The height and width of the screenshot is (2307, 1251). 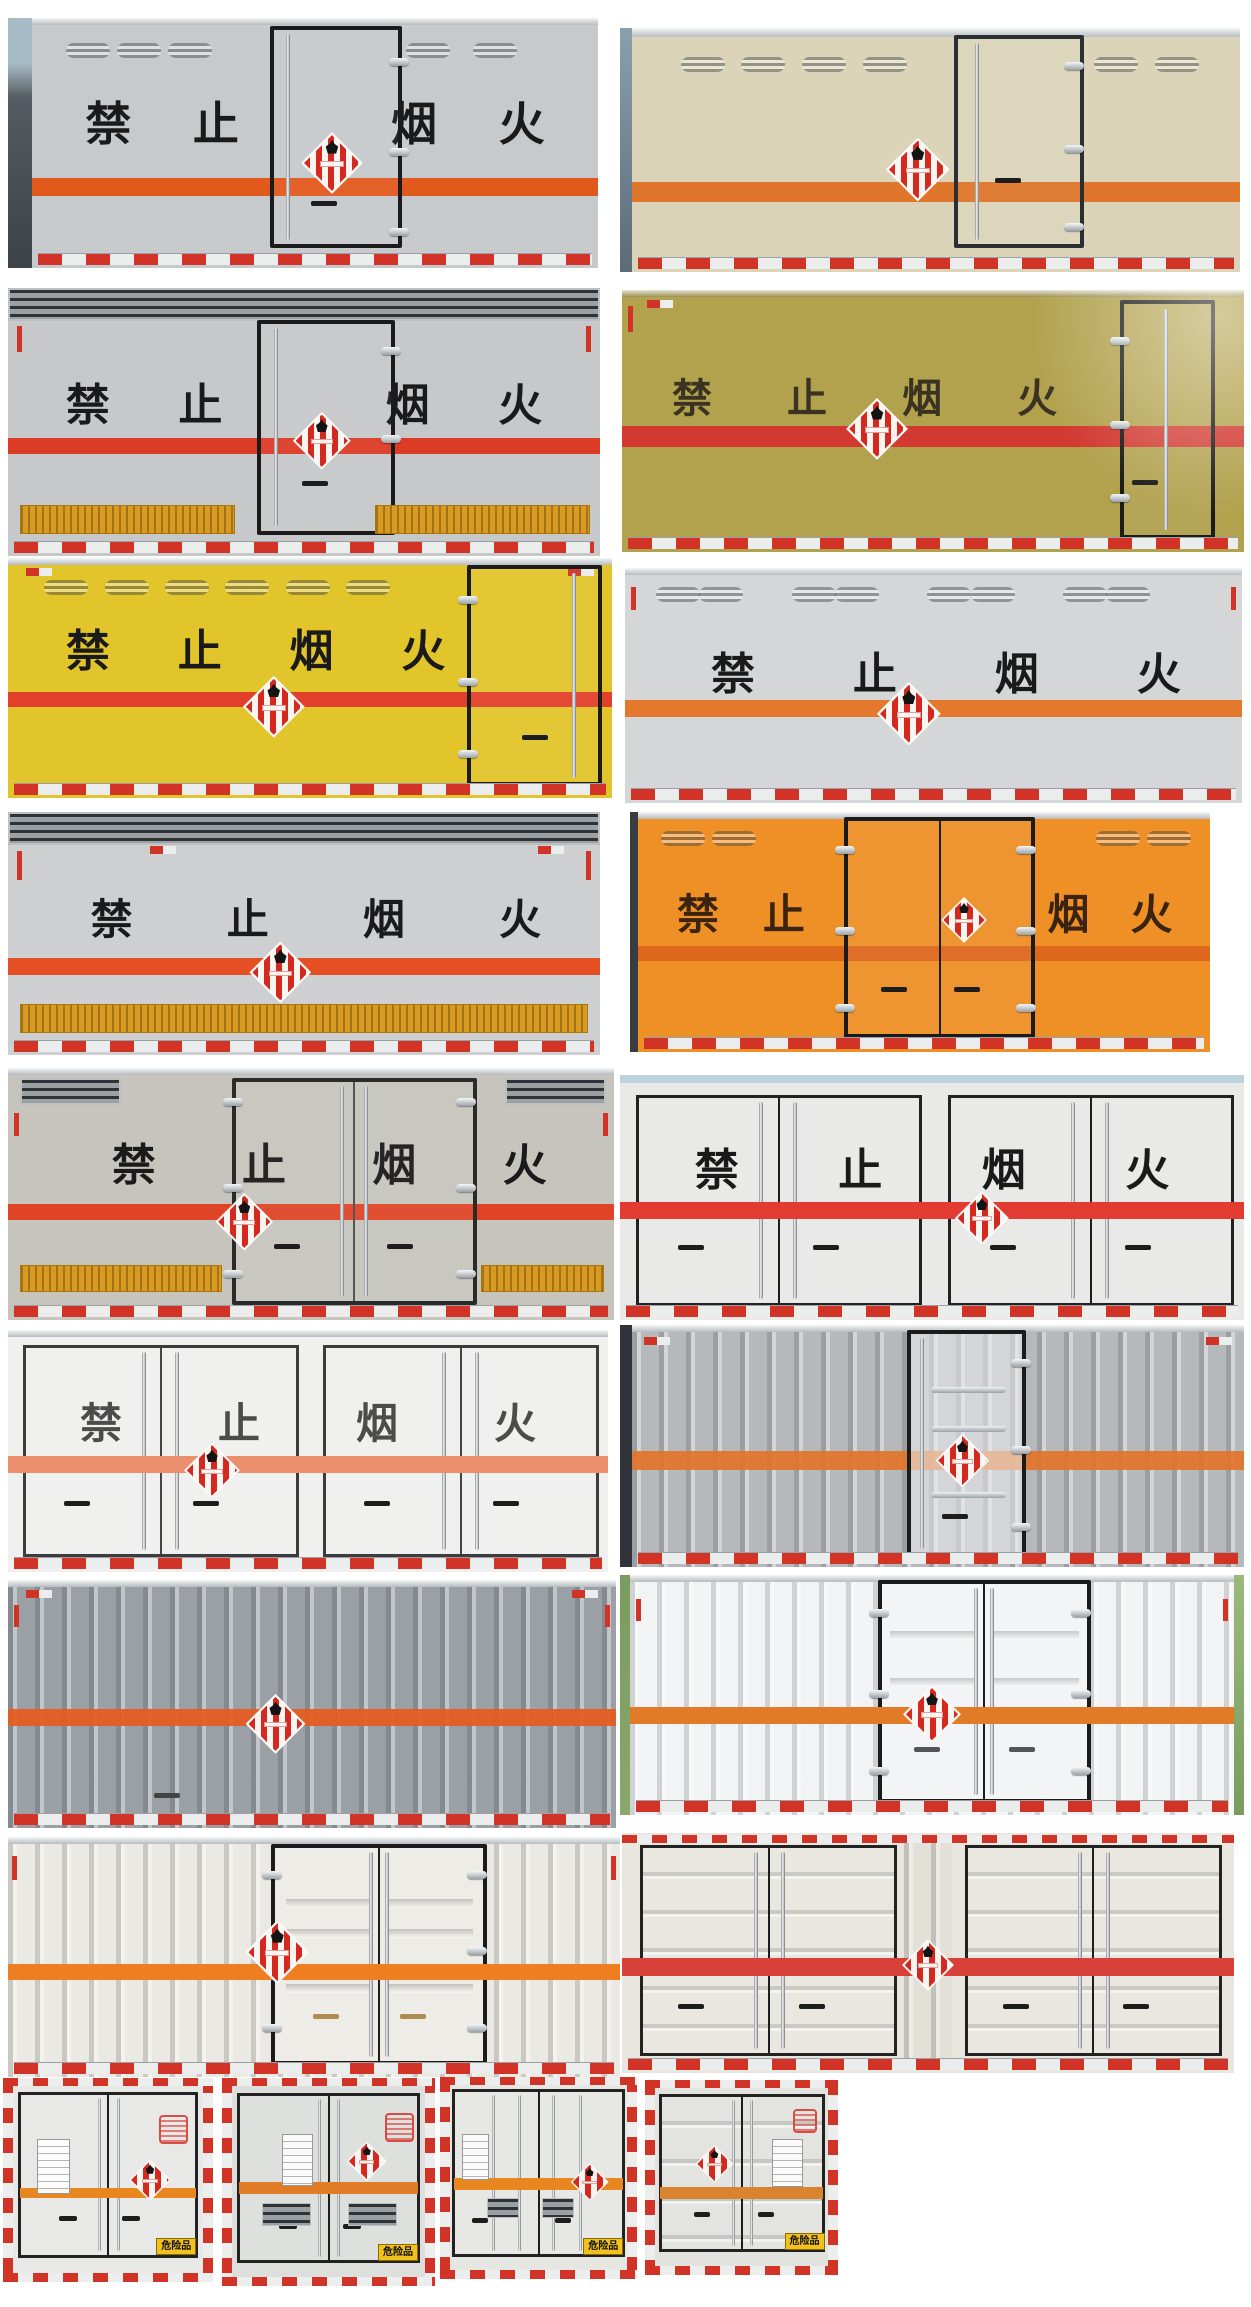 I want to click on corner-reflector, so click(x=39, y=1593).